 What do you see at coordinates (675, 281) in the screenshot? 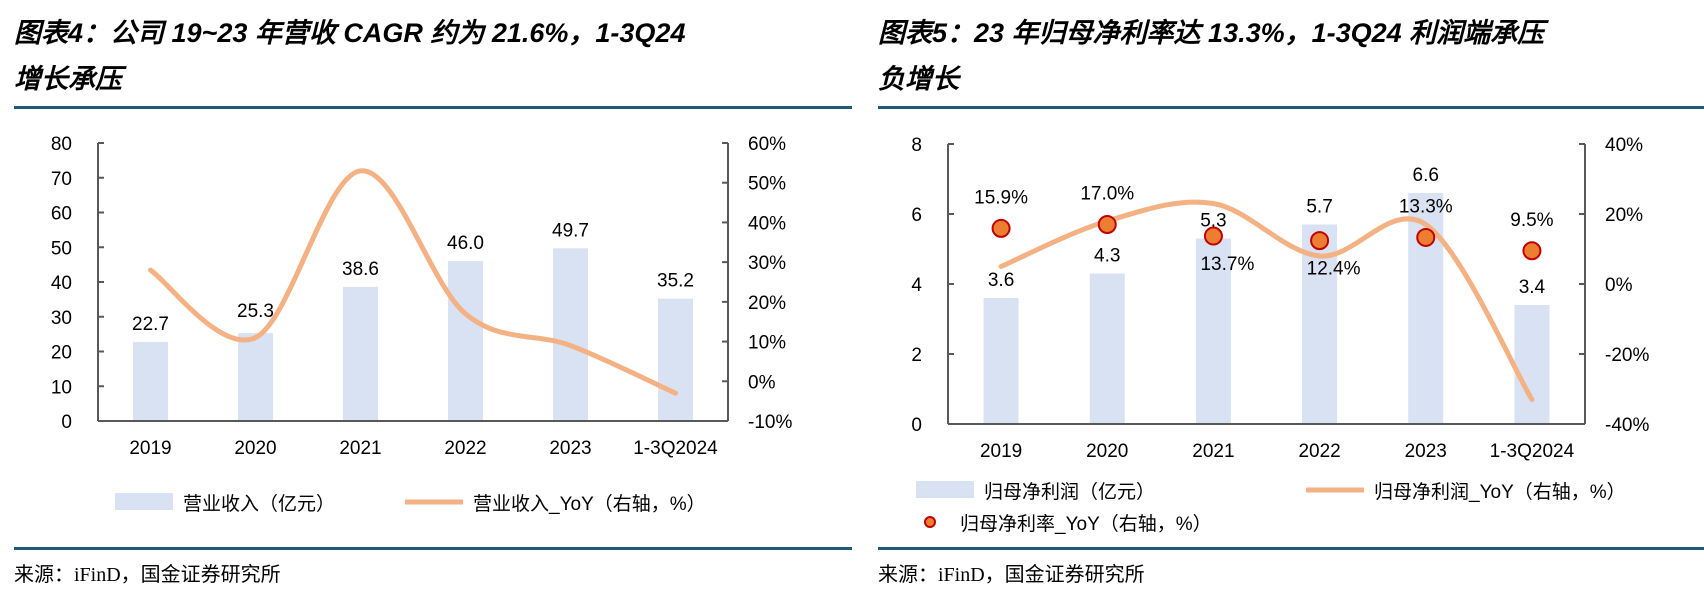
I see `bar-data-label: 35.2` at bounding box center [675, 281].